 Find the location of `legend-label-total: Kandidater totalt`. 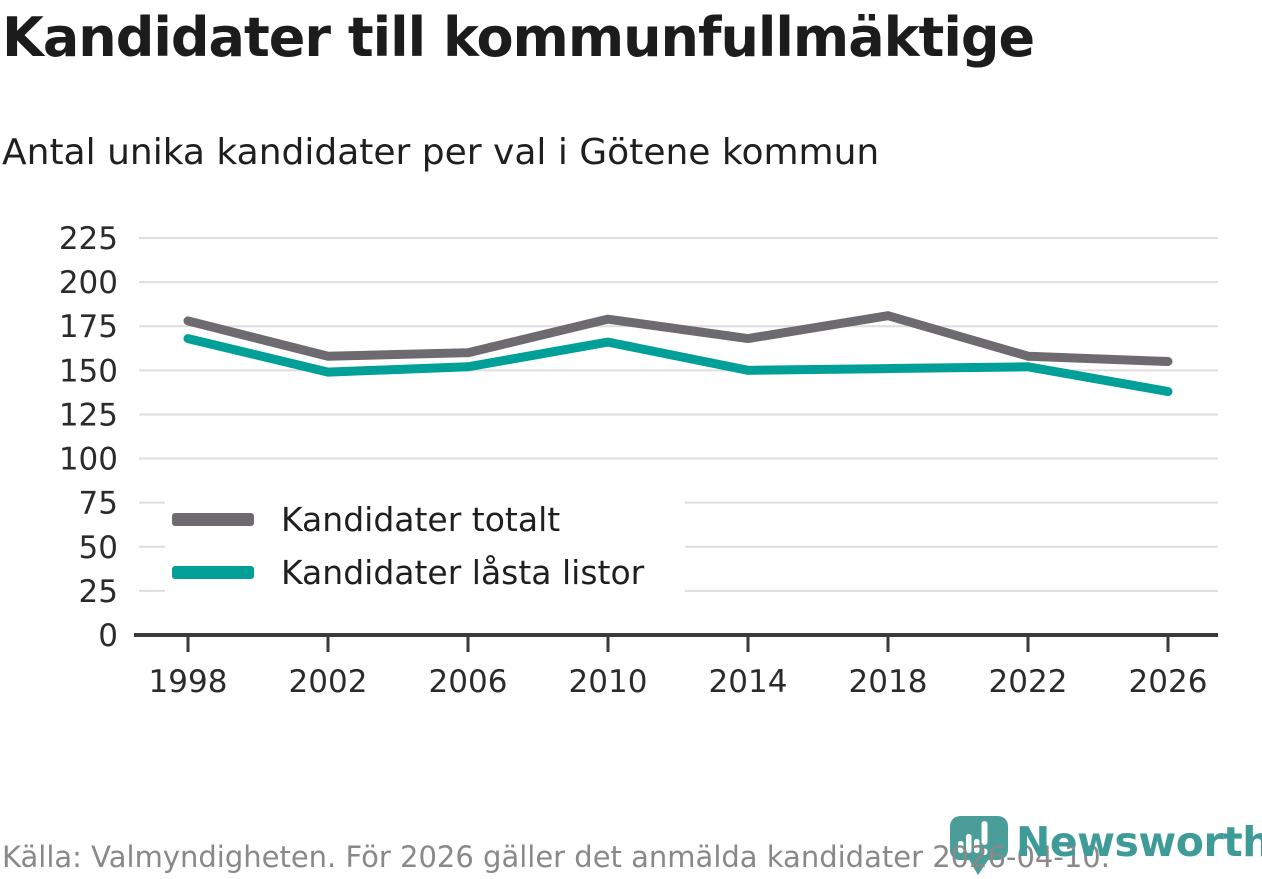

legend-label-total: Kandidater totalt is located at coordinates (421, 519).